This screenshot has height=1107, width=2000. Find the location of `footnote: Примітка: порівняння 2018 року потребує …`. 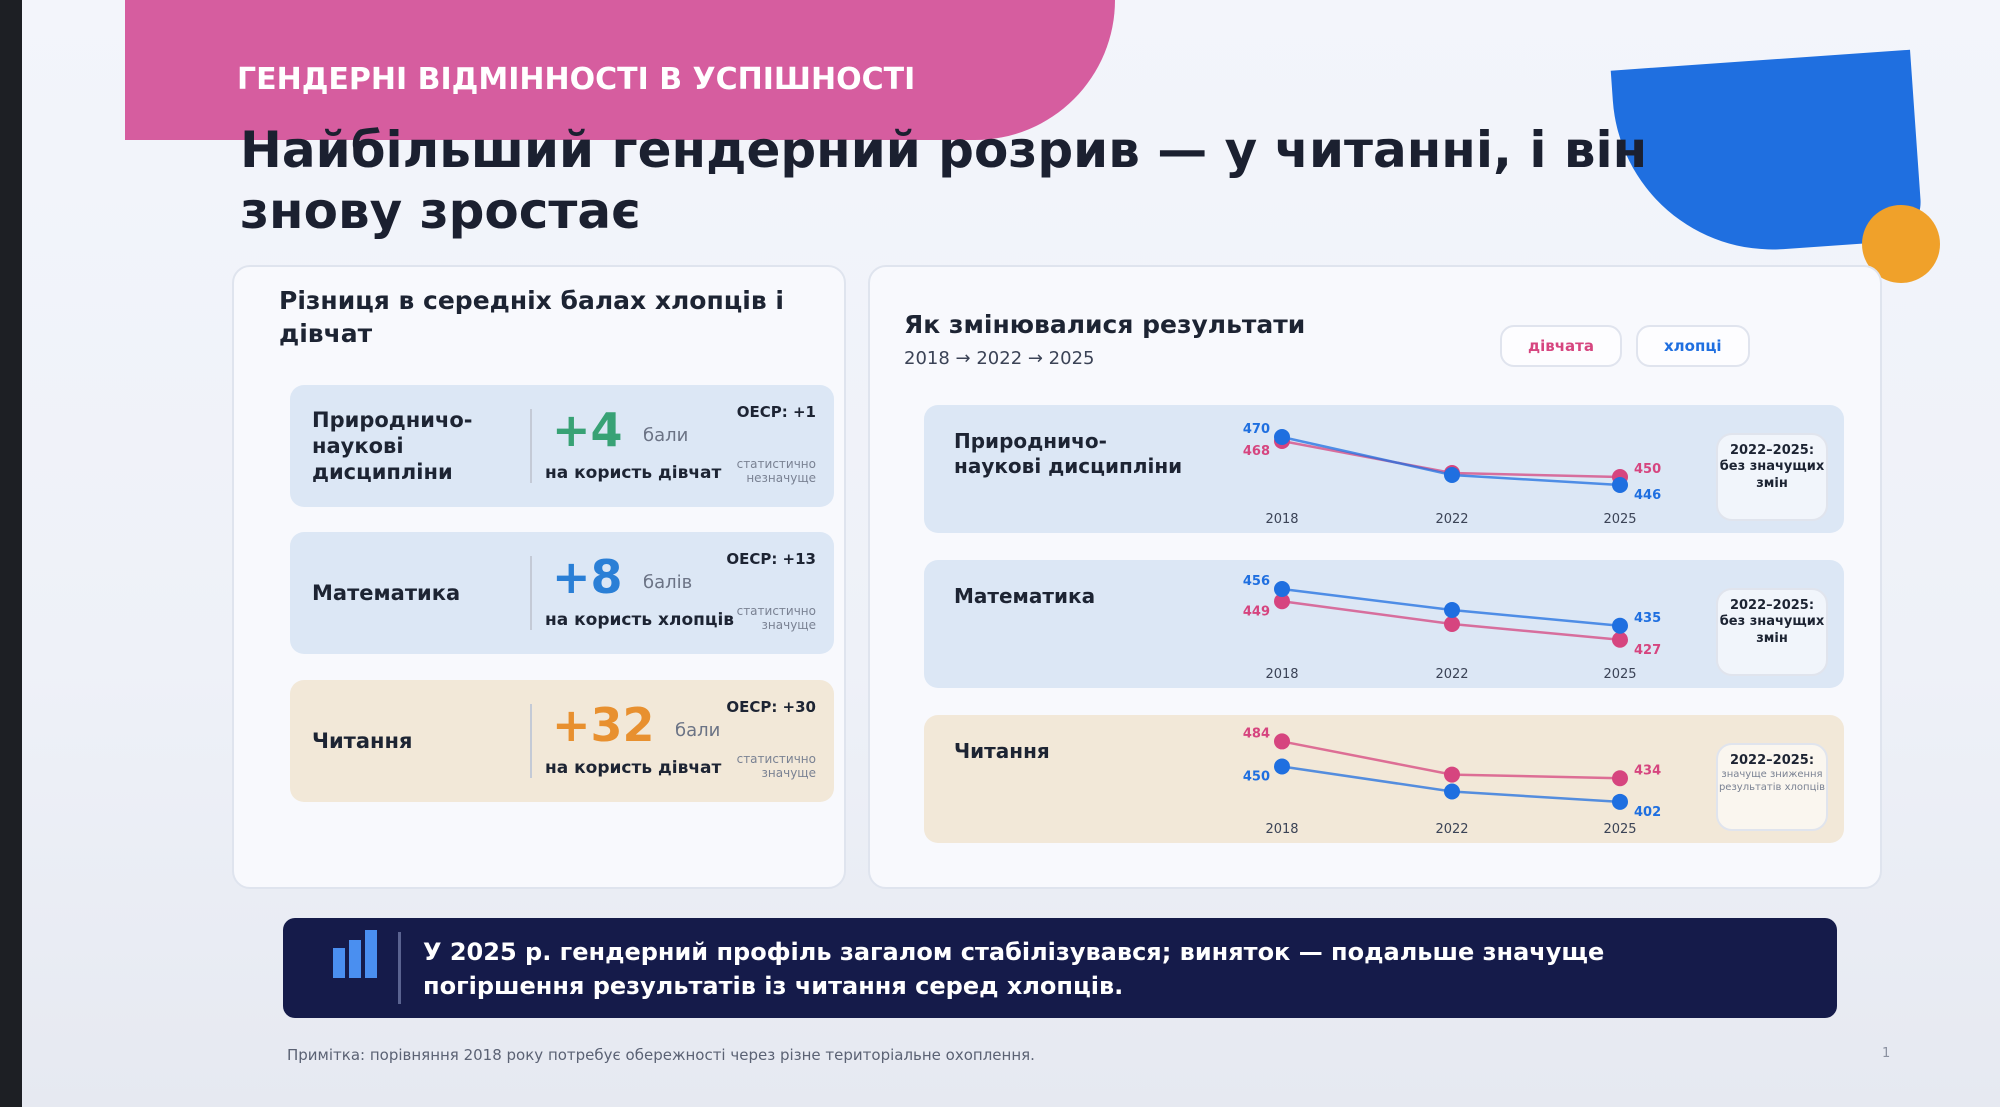

footnote: Примітка: порівняння 2018 року потребує … is located at coordinates (661, 1055).